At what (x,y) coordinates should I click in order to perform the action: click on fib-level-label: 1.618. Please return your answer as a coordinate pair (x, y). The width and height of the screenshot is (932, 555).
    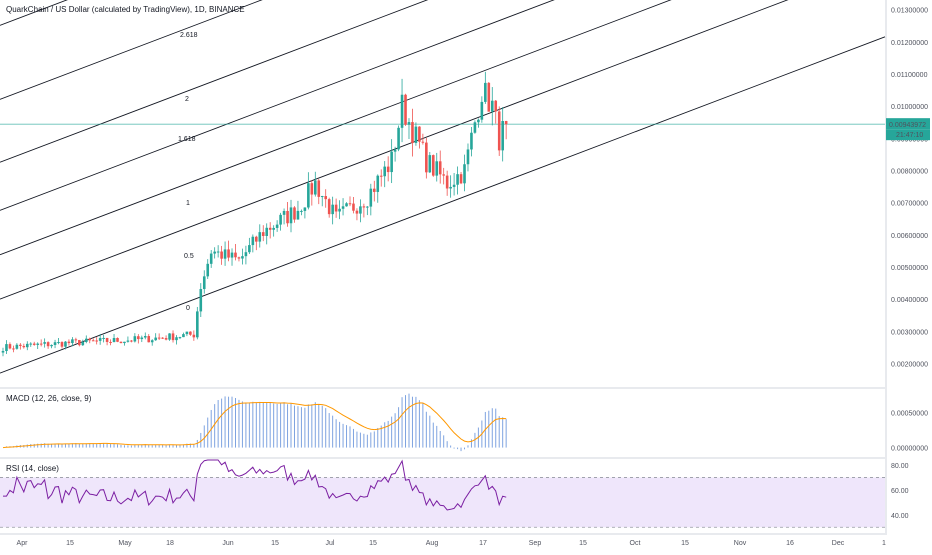
    Looking at the image, I should click on (187, 139).